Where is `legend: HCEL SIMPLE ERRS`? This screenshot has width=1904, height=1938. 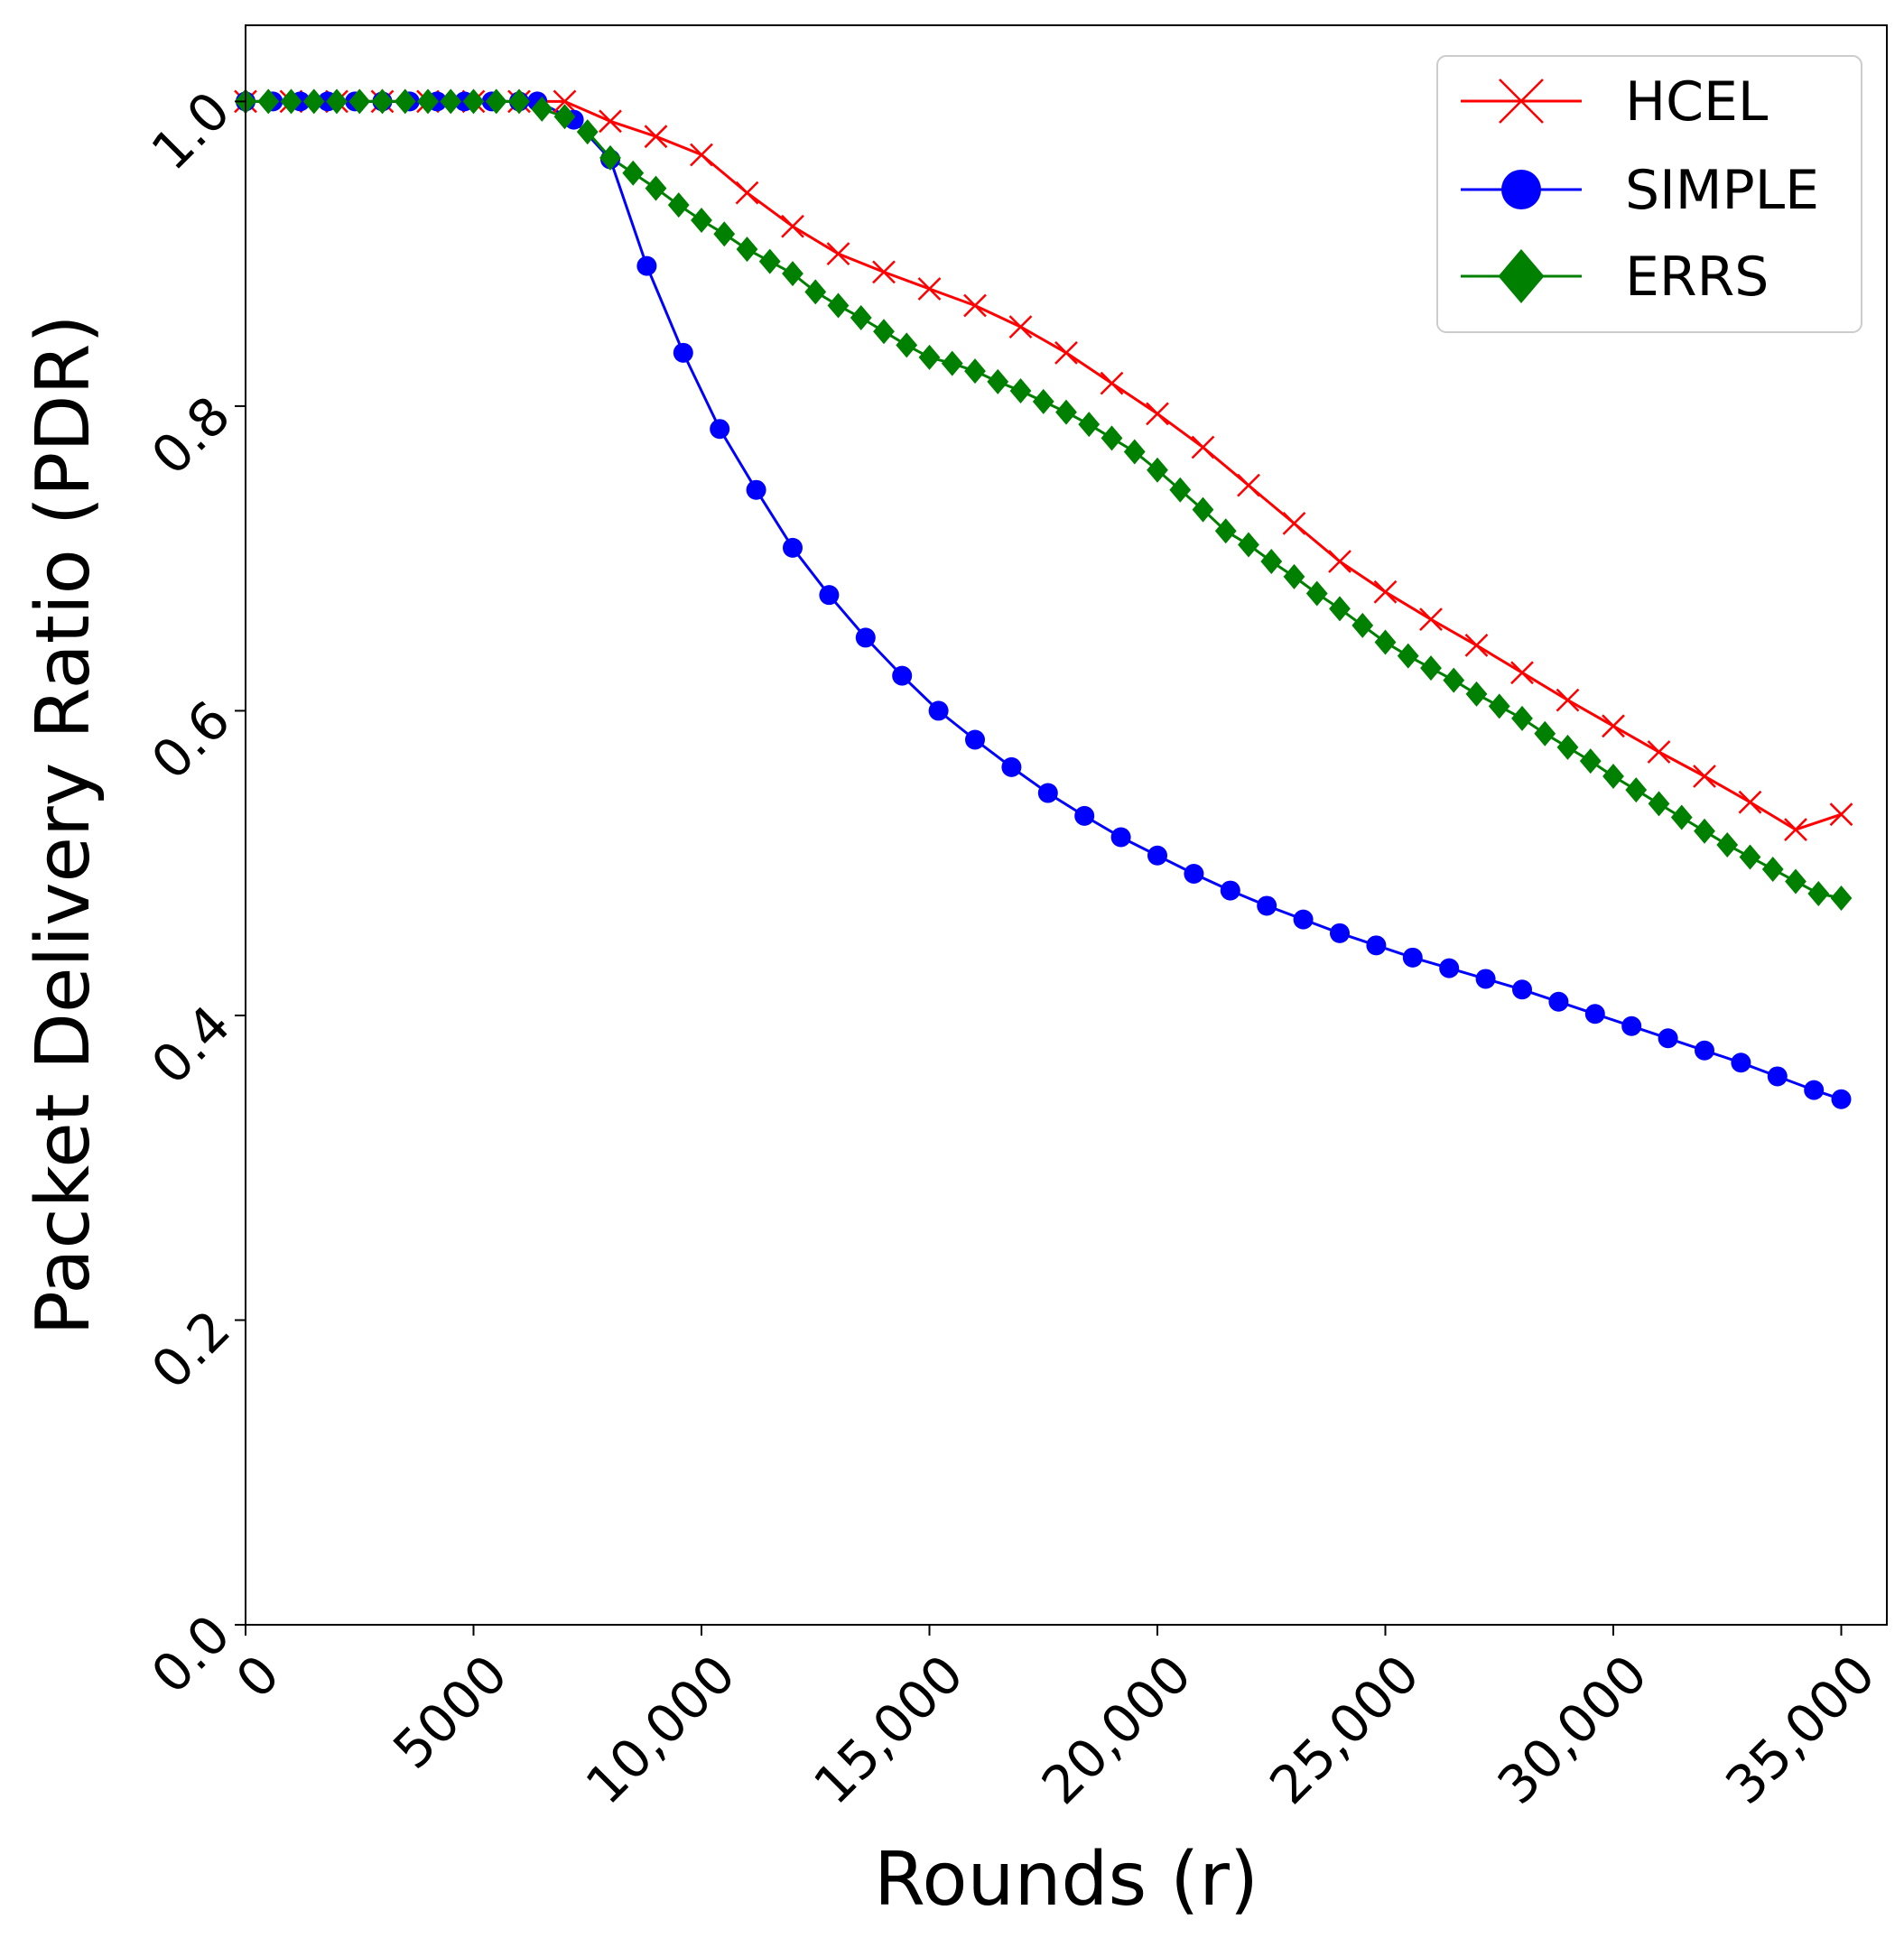
legend: HCEL SIMPLE ERRS is located at coordinates (1649, 194).